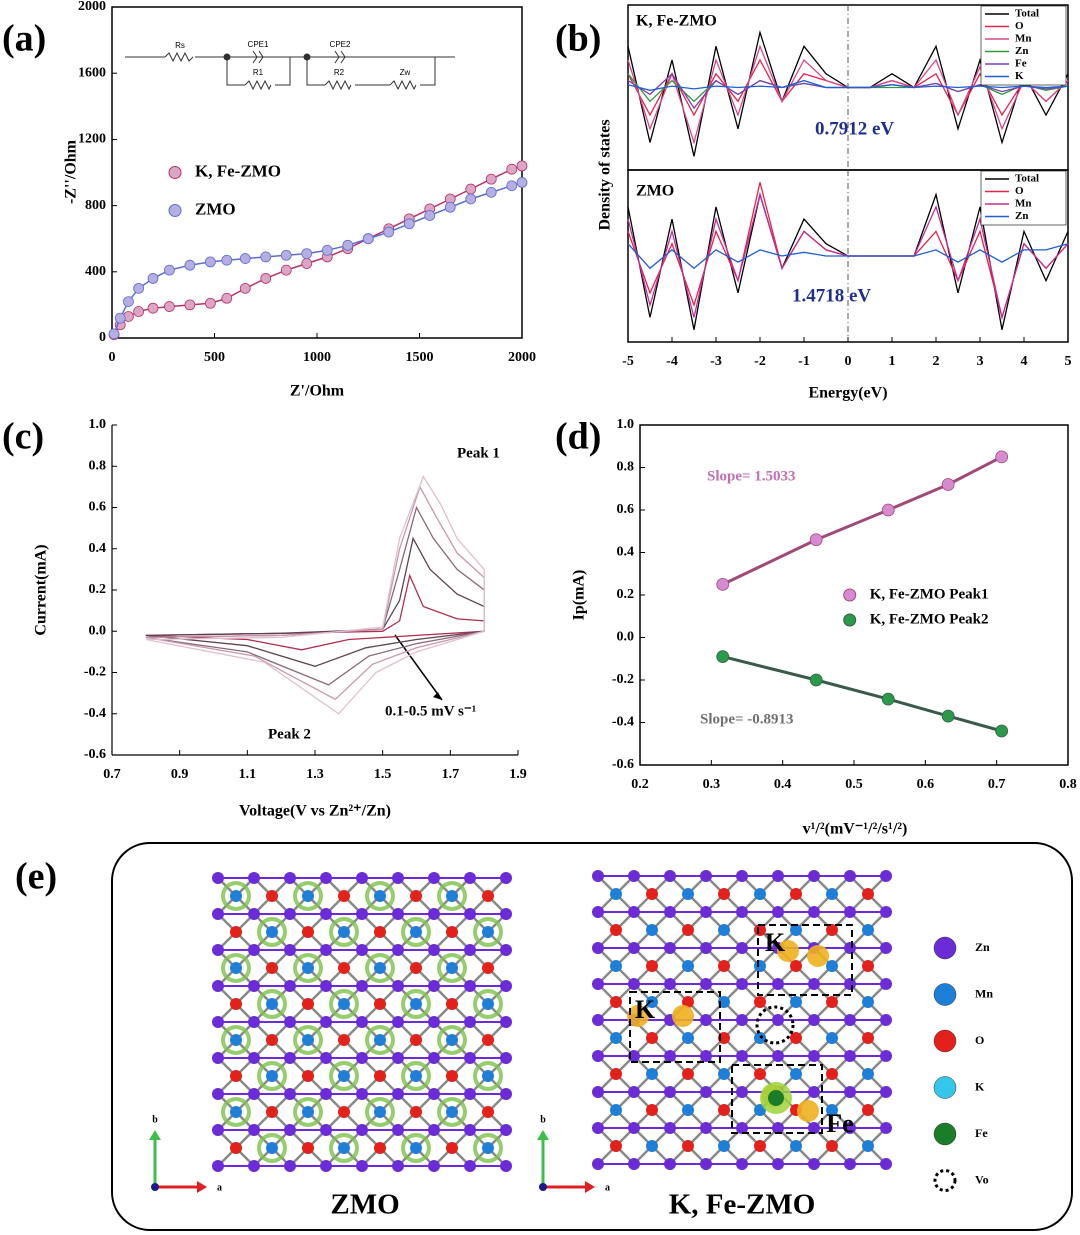  I want to click on circuit-label: CPE1, so click(258, 44).